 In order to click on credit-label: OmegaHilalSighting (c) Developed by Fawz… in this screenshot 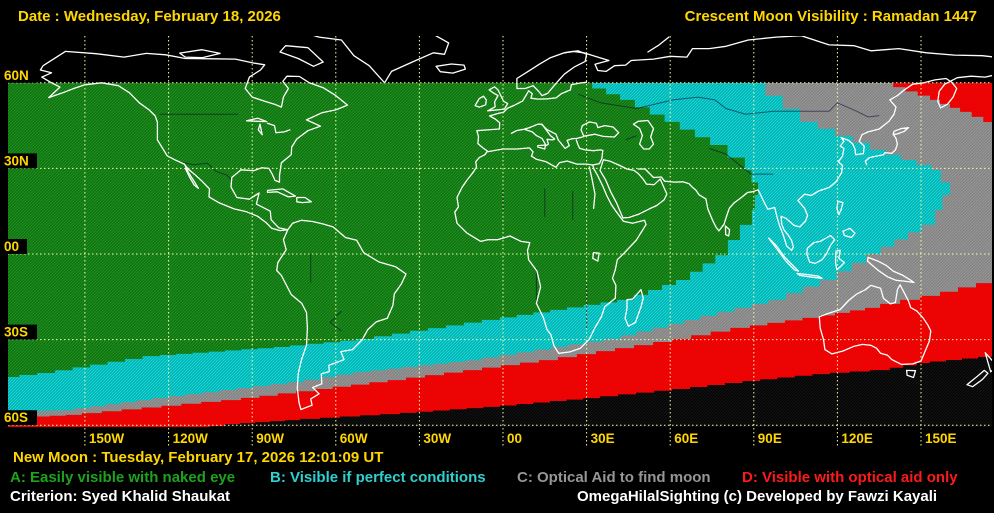, I will do `click(757, 496)`.